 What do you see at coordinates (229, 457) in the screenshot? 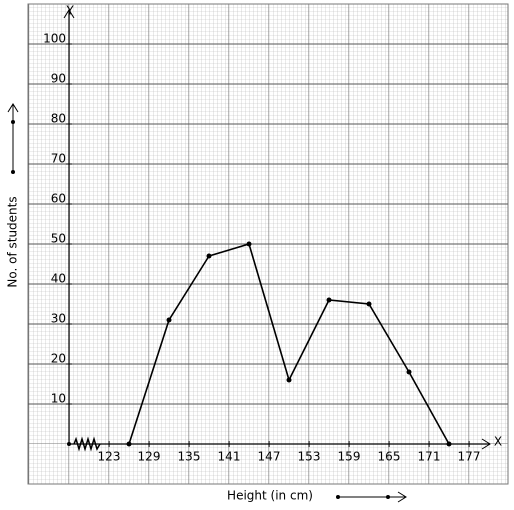
I see `x-tick-label: 141` at bounding box center [229, 457].